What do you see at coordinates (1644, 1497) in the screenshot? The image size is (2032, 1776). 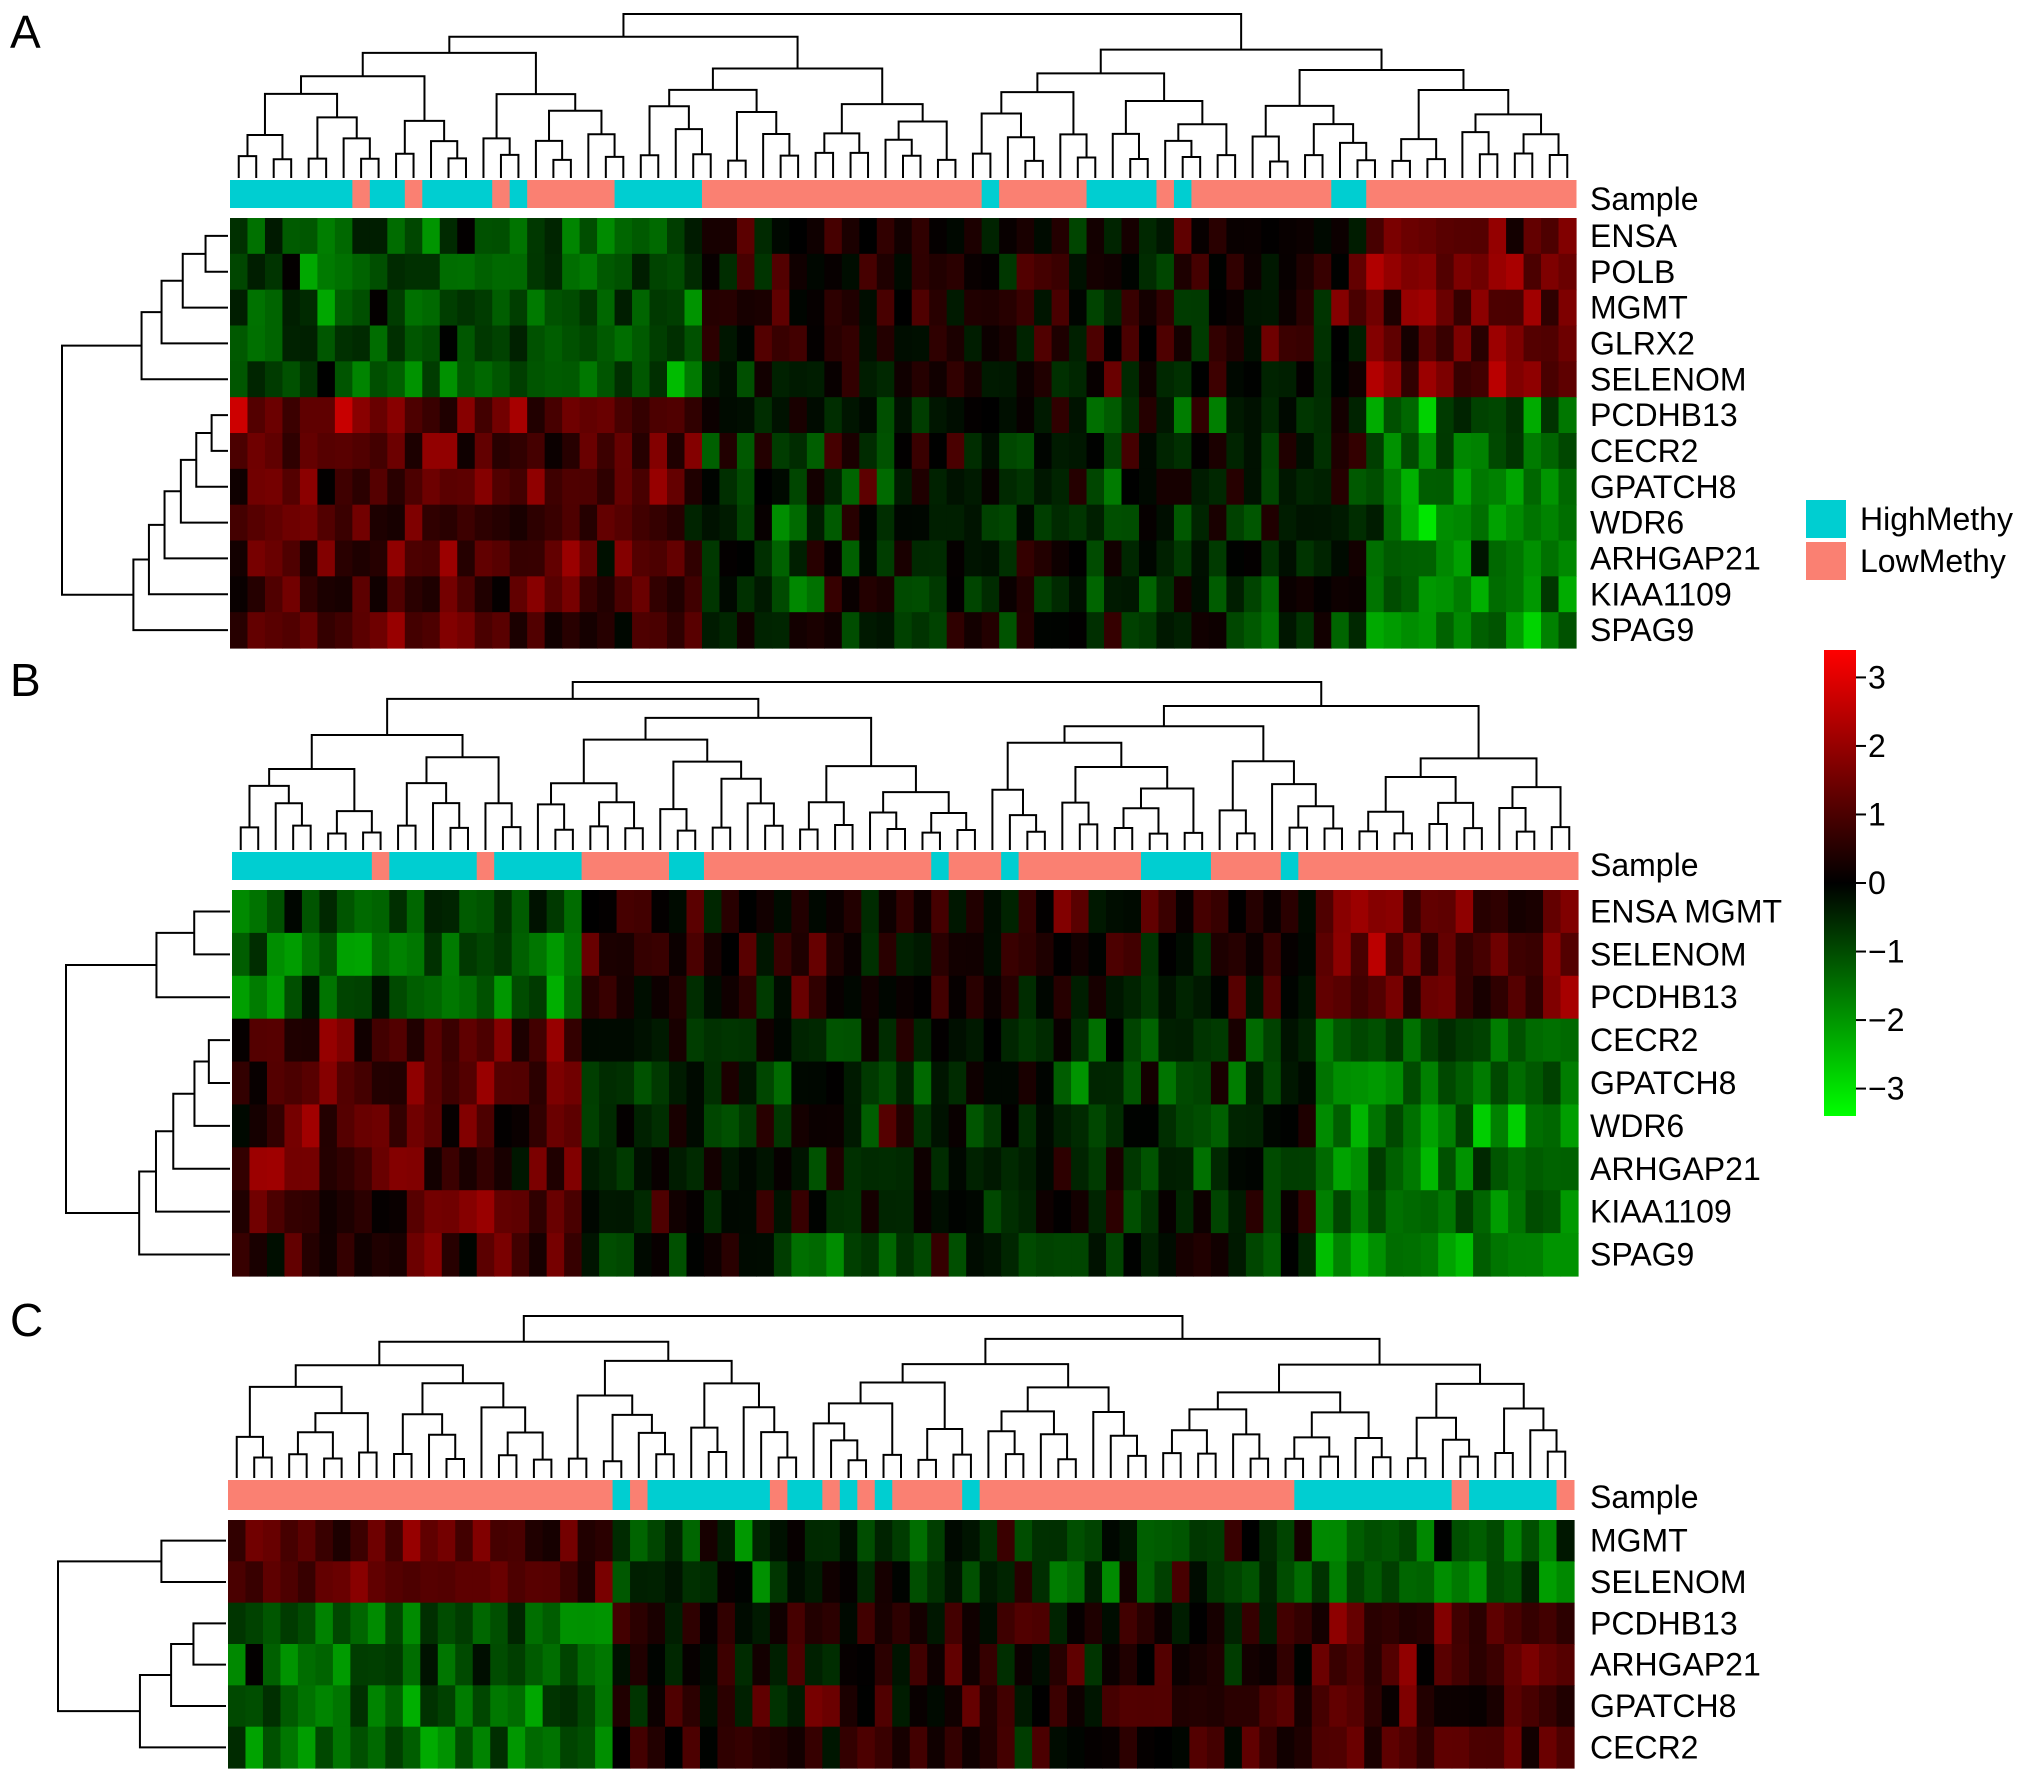 I see `panel-c-sample-label: Sample` at bounding box center [1644, 1497].